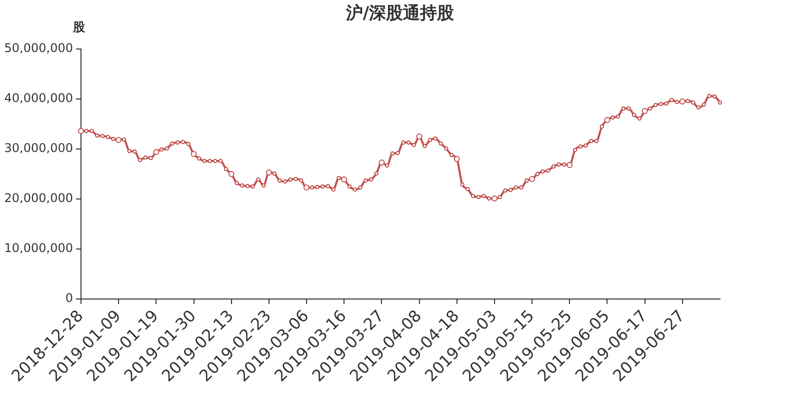 This screenshot has height=400, width=800. I want to click on y-axis-title: 股, so click(79, 27).